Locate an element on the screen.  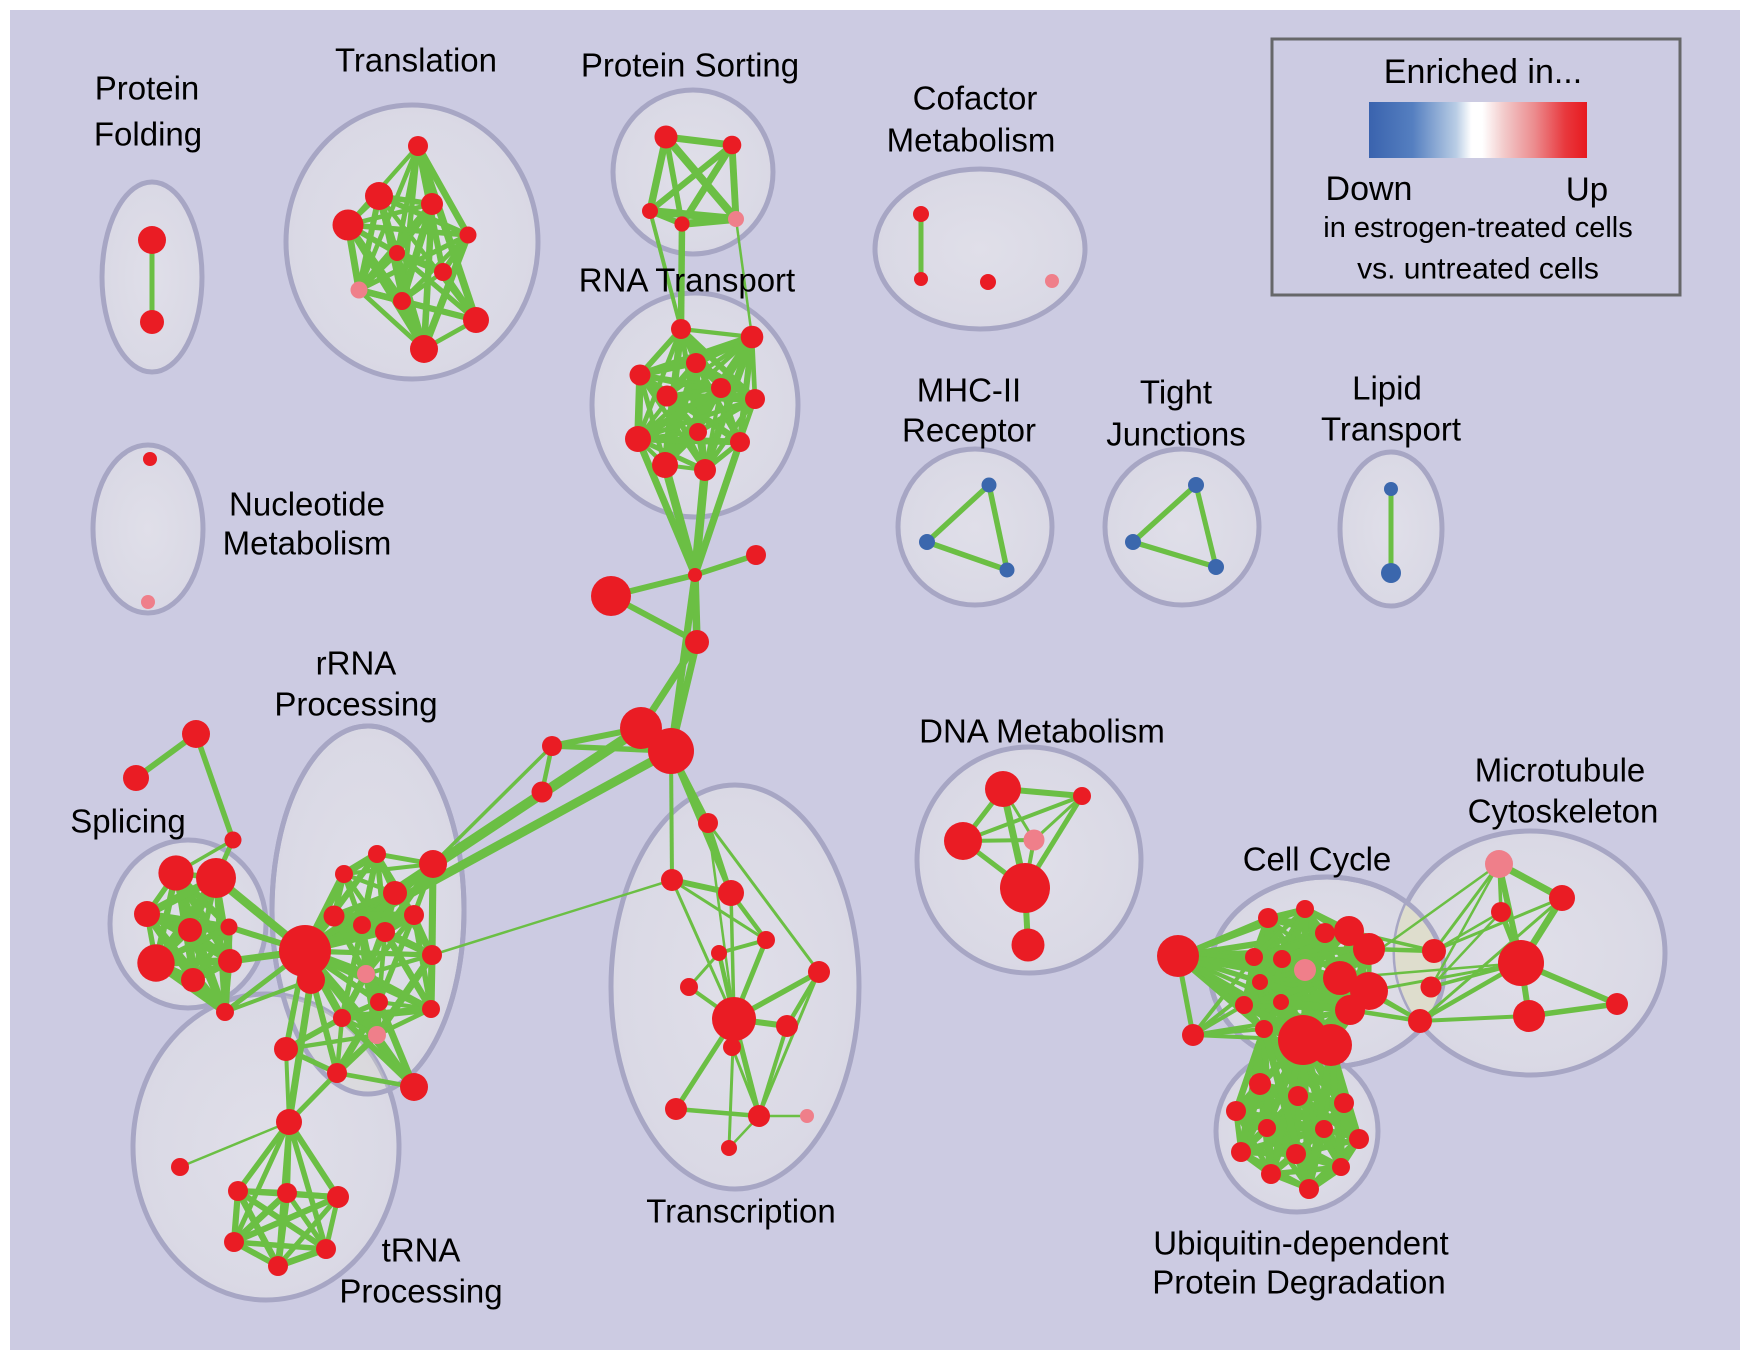
svg-text: Receptor is located at coordinates (969, 430).